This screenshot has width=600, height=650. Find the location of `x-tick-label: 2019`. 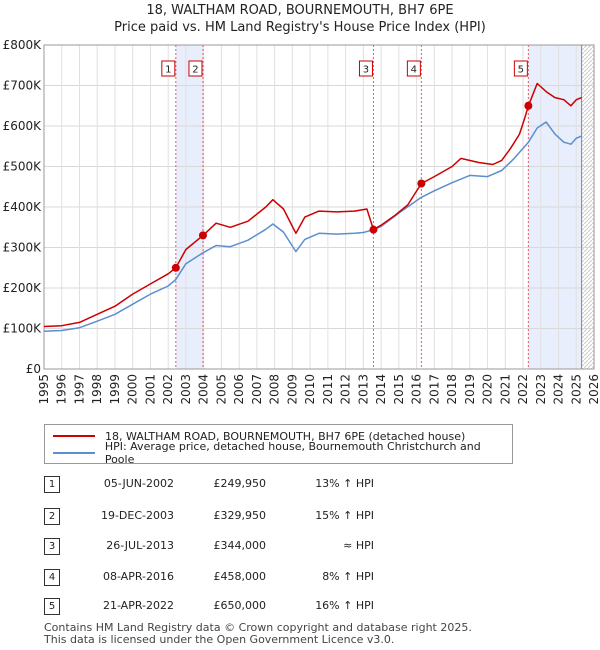

x-tick-label: 2019 is located at coordinates (470, 389).